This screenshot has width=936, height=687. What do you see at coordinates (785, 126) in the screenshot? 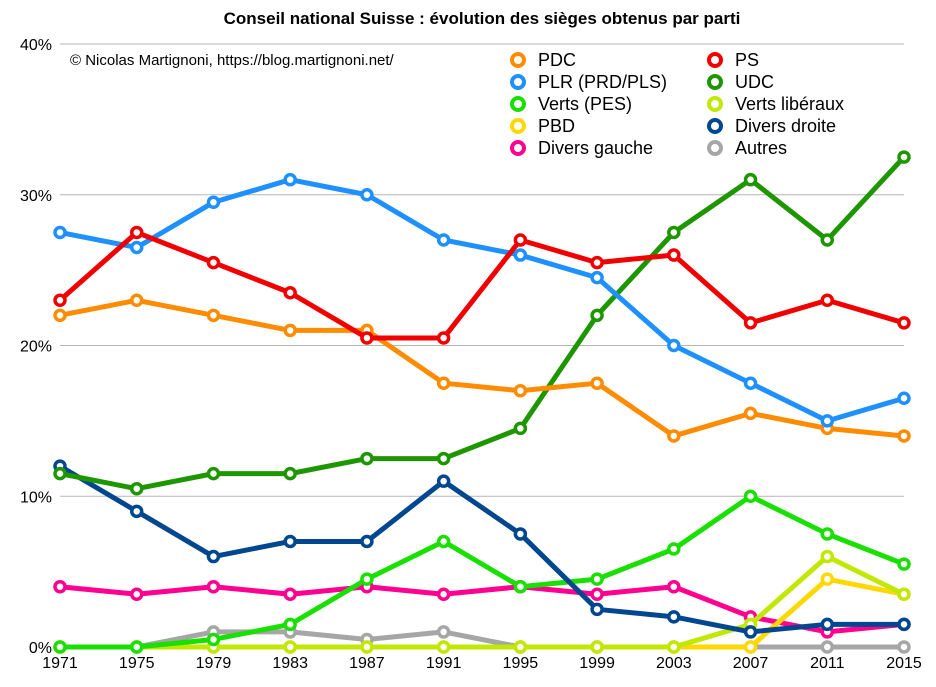
I see `legend-label: Divers droite` at bounding box center [785, 126].